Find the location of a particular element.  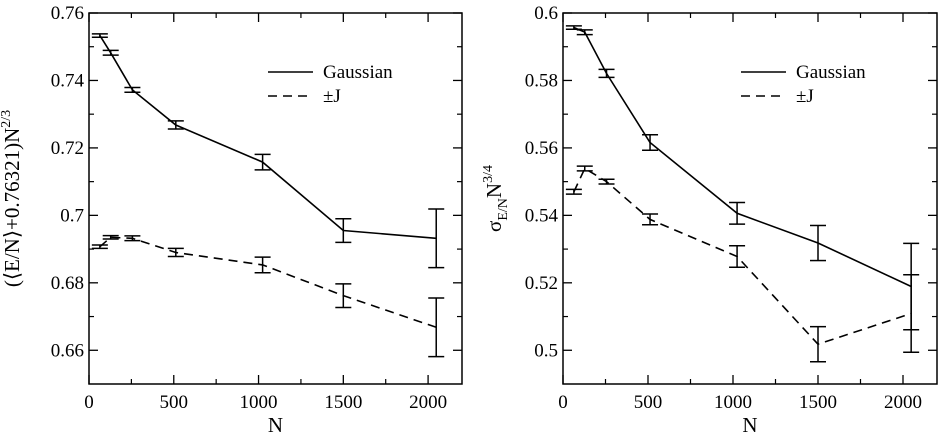

y-tick-label: 0.68 is located at coordinates (67, 283).